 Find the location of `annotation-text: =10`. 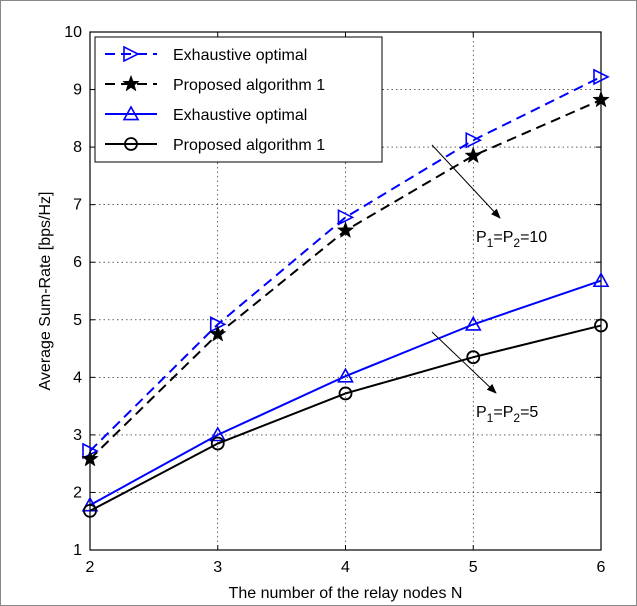

annotation-text: =10 is located at coordinates (533, 237).